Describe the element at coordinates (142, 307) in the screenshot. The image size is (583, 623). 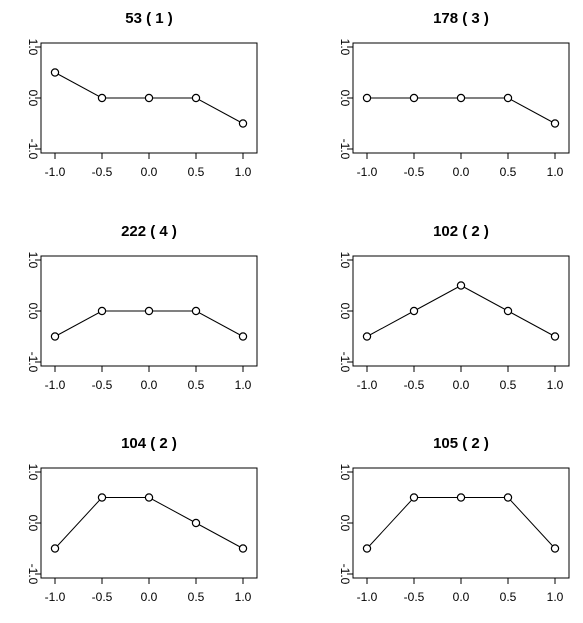
I see `panel-3: 222 ( 4 ) -1.0 -0.5 0.0 0.5 1.0 -1.0 0.0 1.0` at that location.